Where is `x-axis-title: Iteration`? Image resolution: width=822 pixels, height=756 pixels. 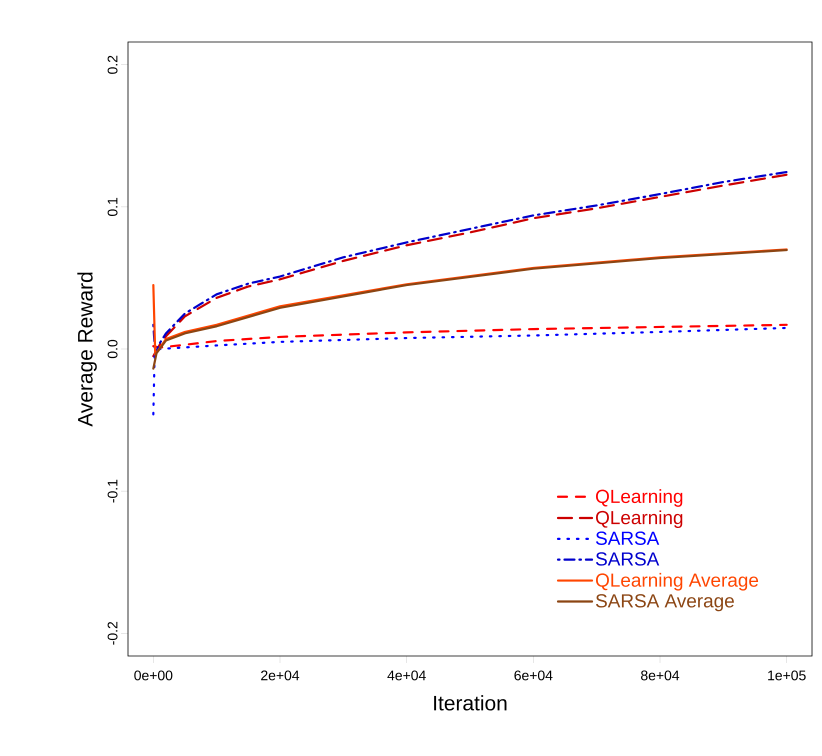 x-axis-title: Iteration is located at coordinates (470, 703).